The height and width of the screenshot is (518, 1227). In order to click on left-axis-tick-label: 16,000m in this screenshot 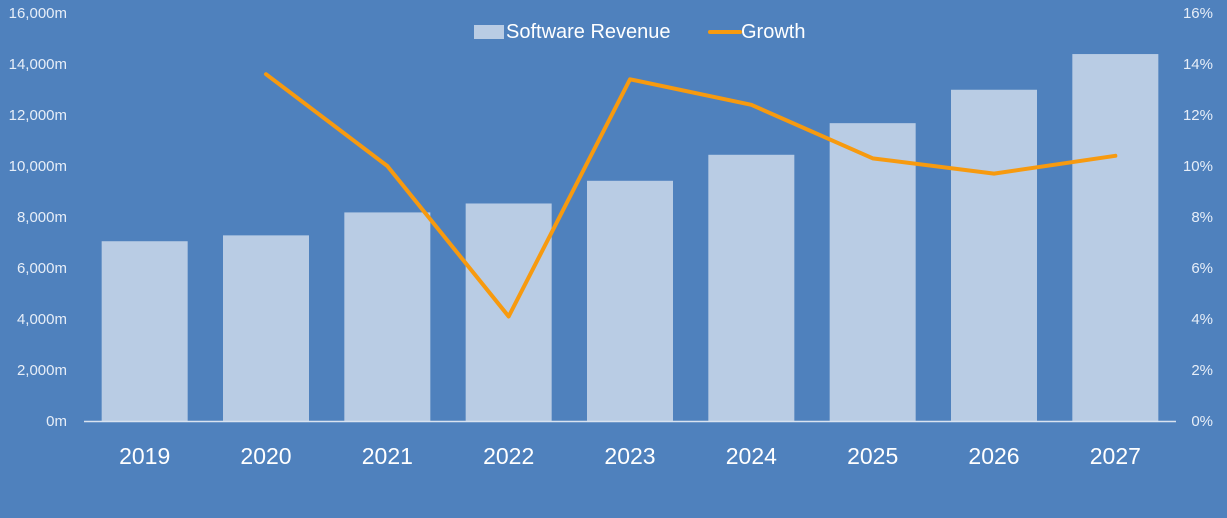, I will do `click(38, 13)`.